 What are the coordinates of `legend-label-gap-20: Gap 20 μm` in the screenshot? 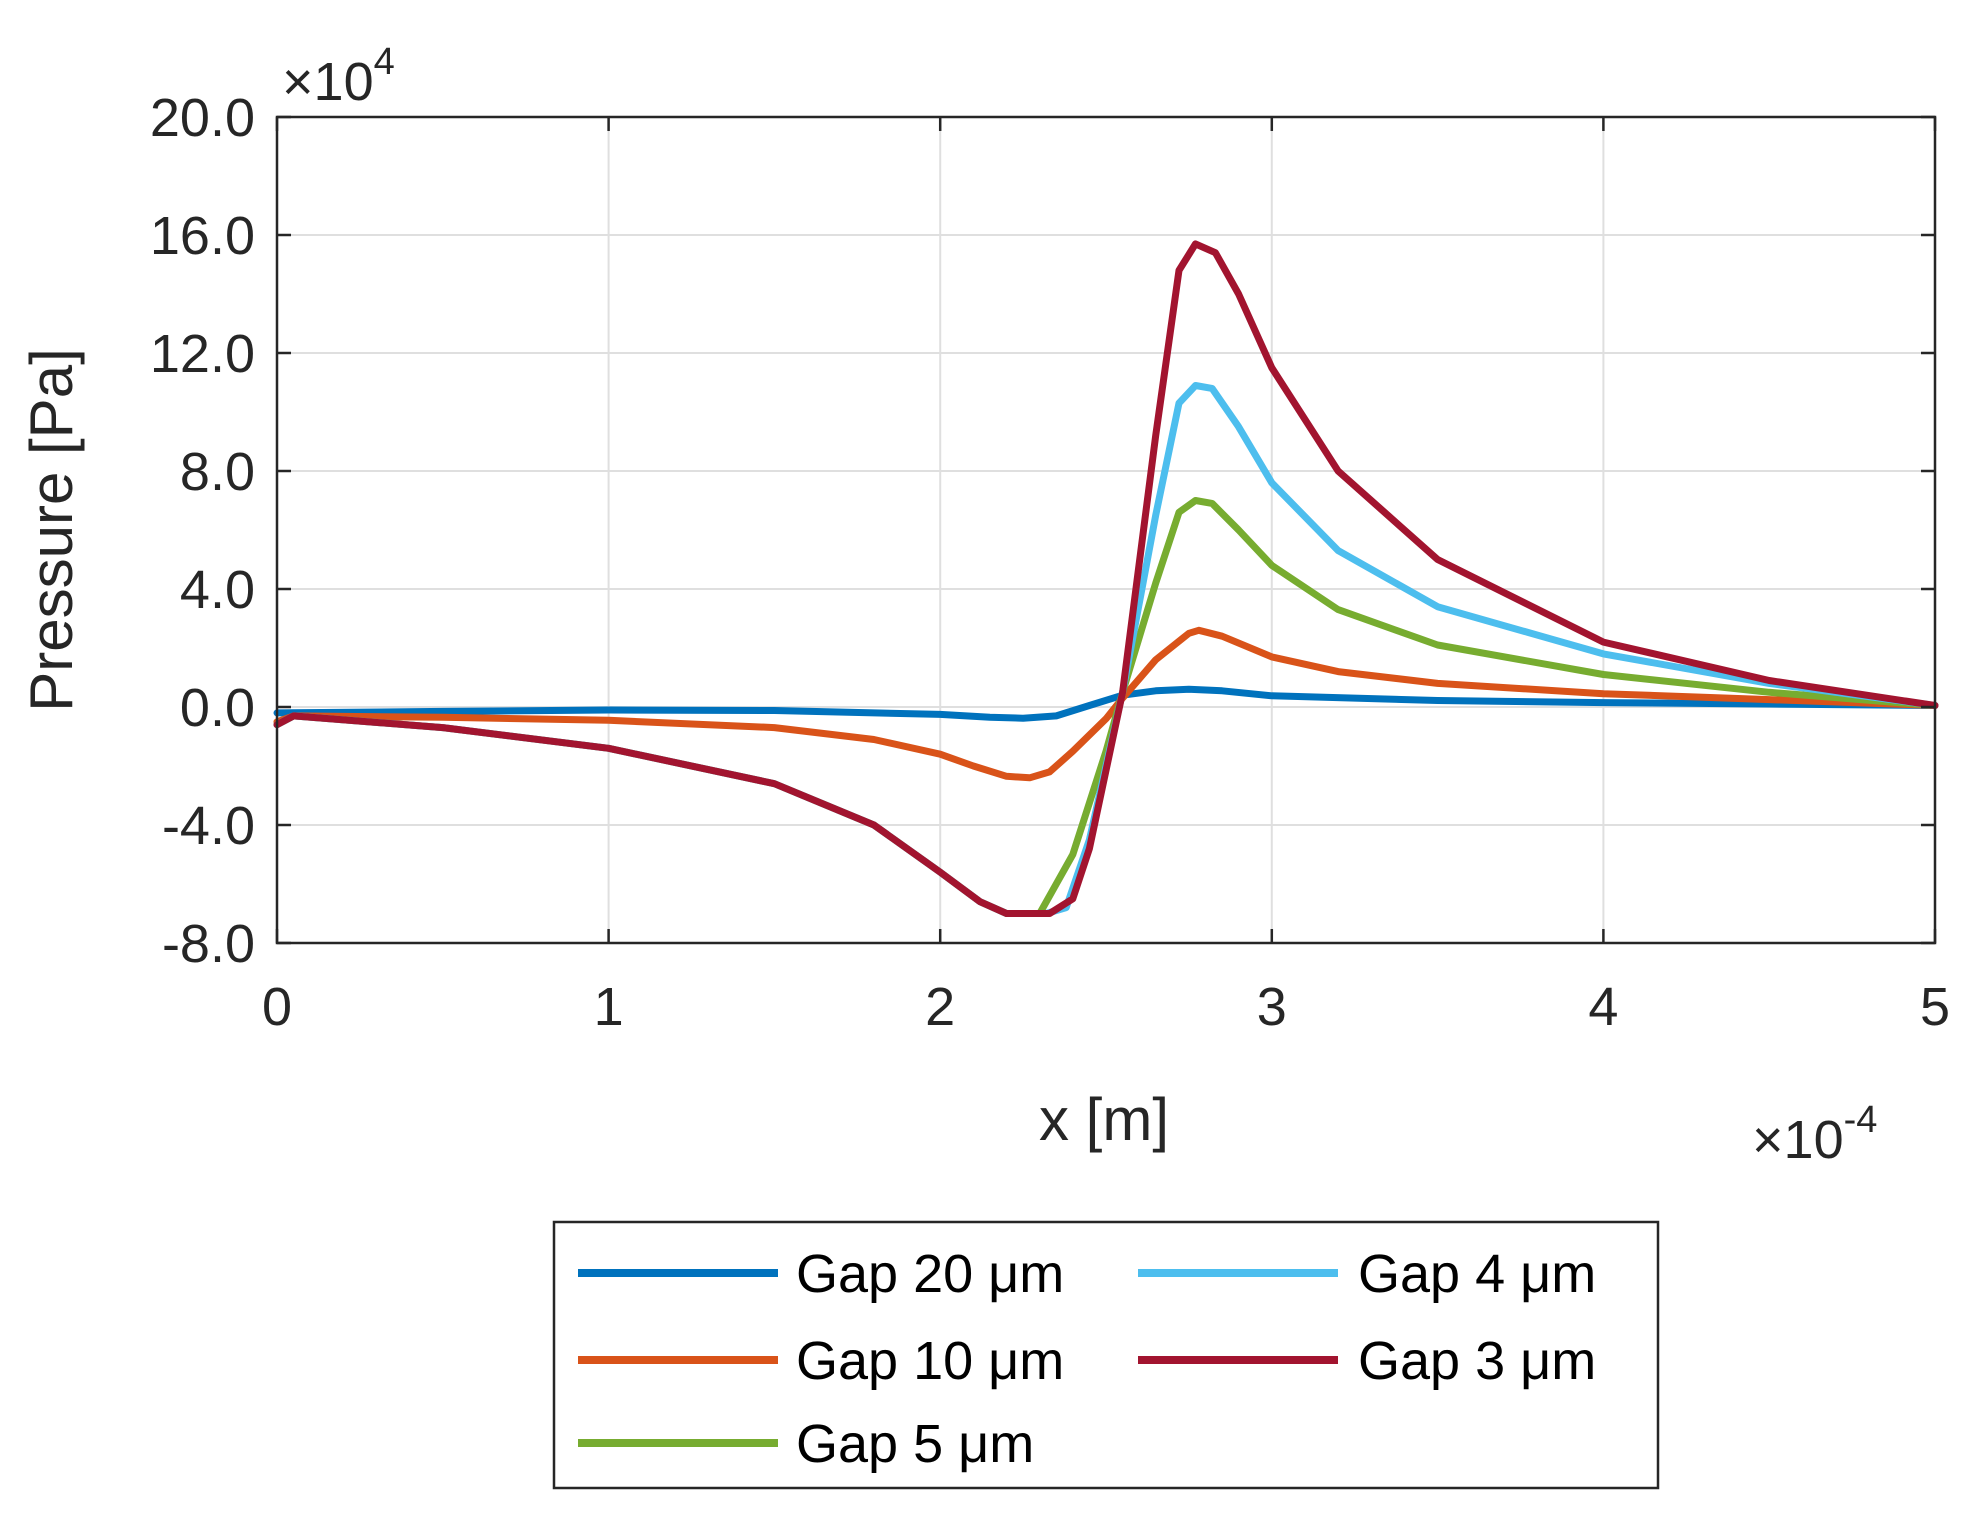 It's located at (930, 1274).